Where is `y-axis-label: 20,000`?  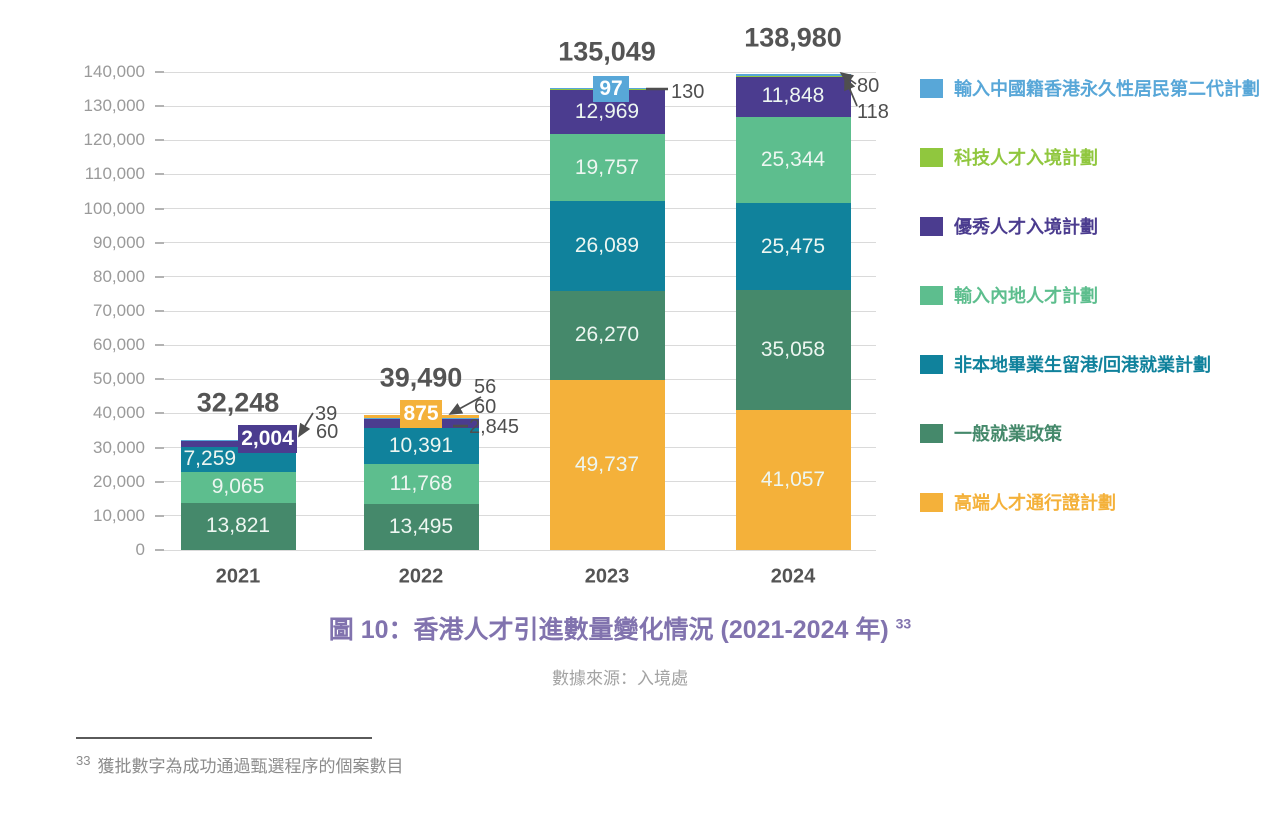 y-axis-label: 20,000 is located at coordinates (119, 481).